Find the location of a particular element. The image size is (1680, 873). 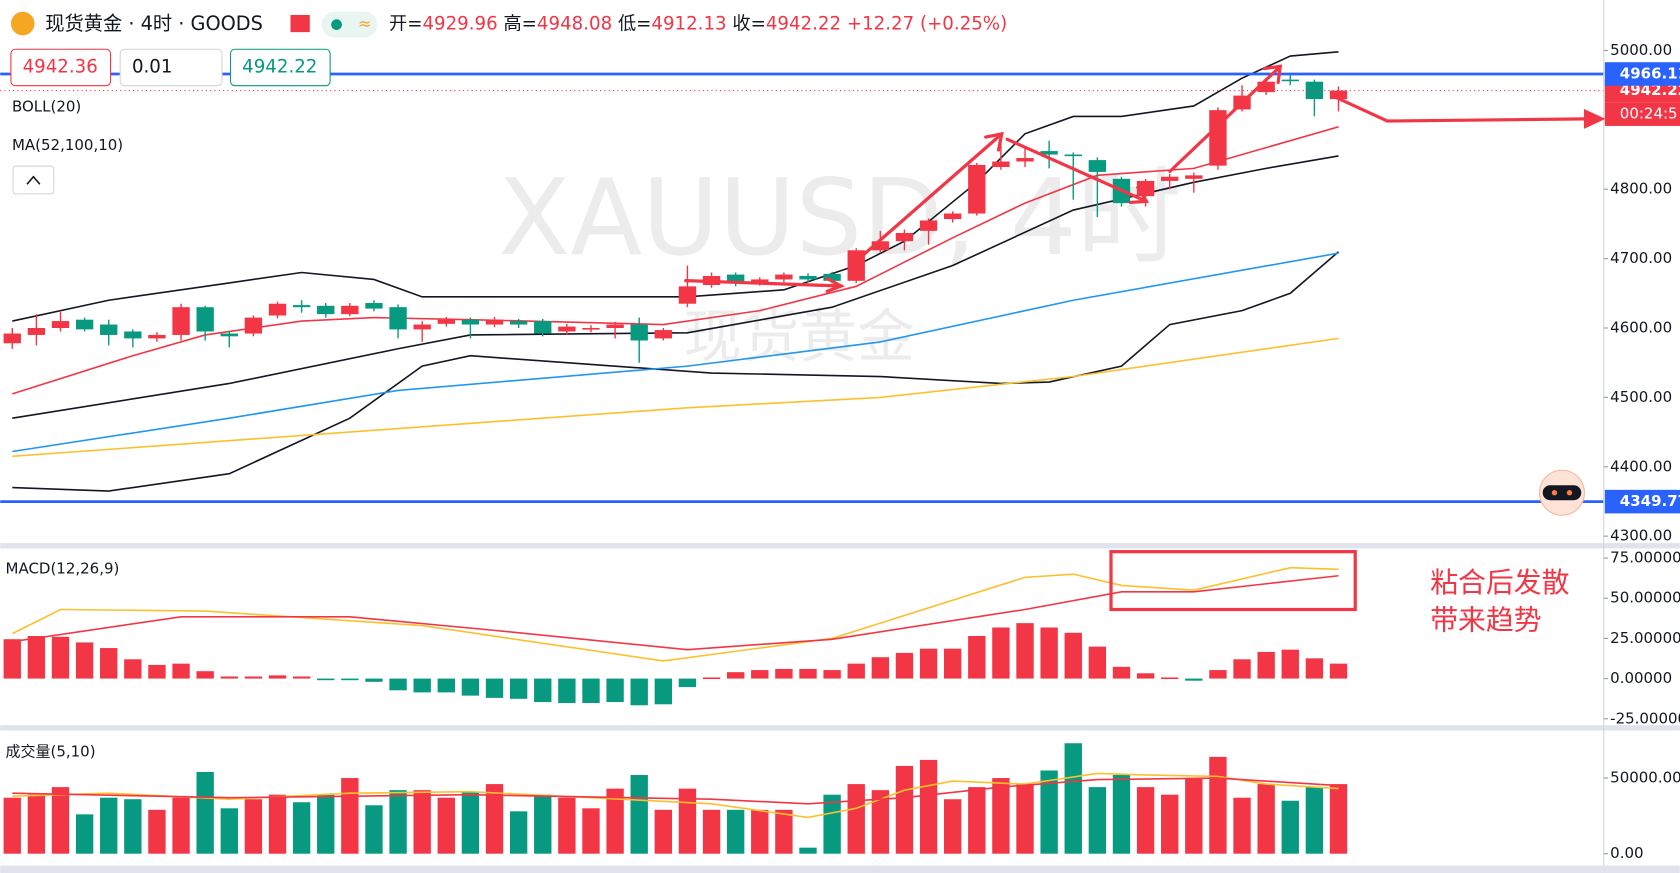

status-pill is located at coordinates (349, 24).